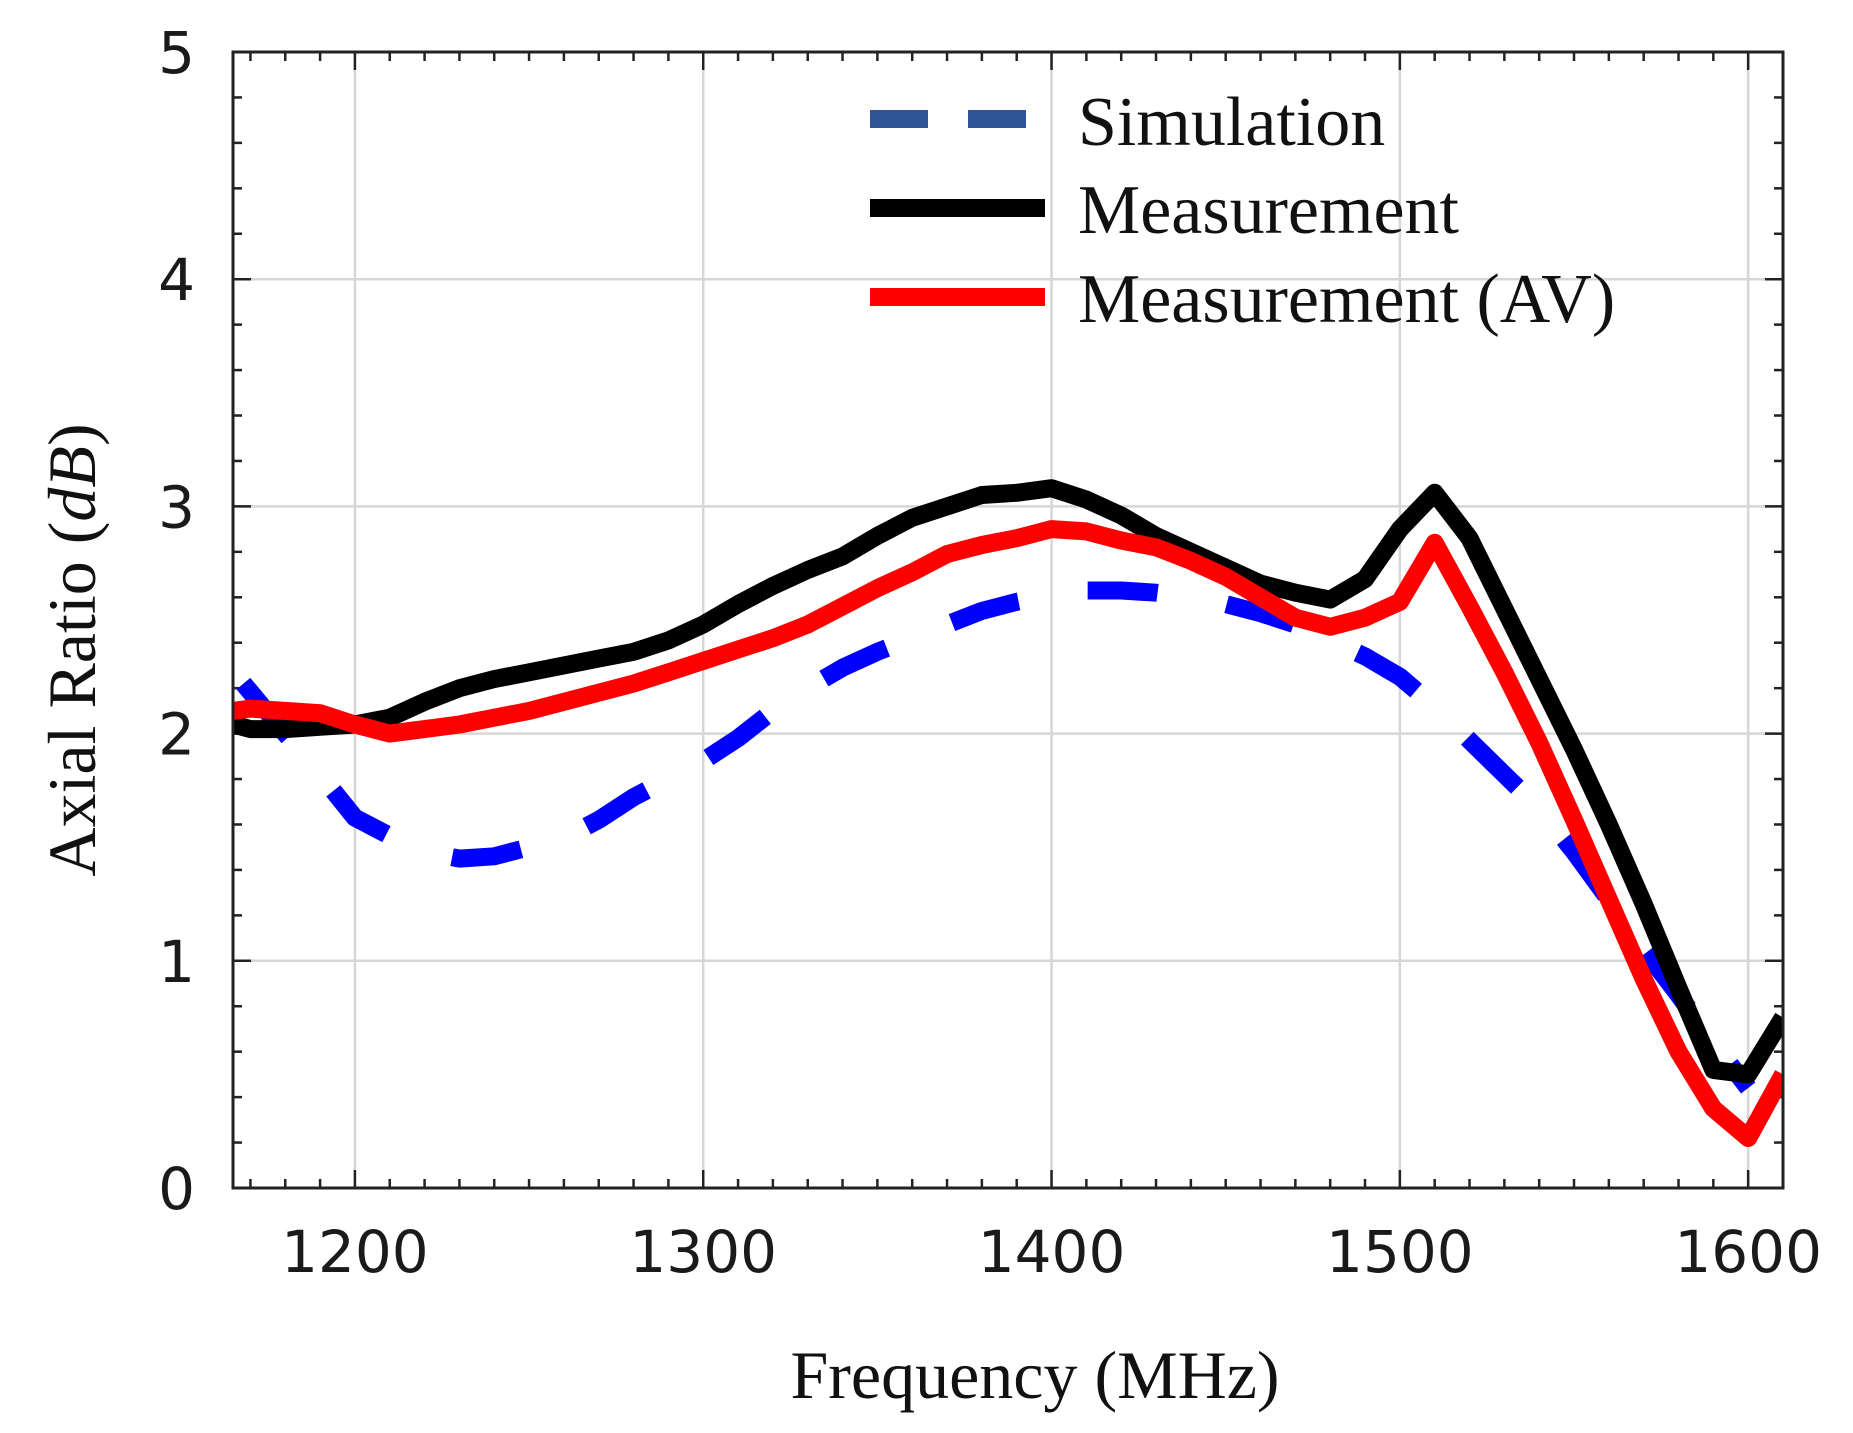 The height and width of the screenshot is (1433, 1853). I want to click on y-tick-label: 5, so click(176, 53).